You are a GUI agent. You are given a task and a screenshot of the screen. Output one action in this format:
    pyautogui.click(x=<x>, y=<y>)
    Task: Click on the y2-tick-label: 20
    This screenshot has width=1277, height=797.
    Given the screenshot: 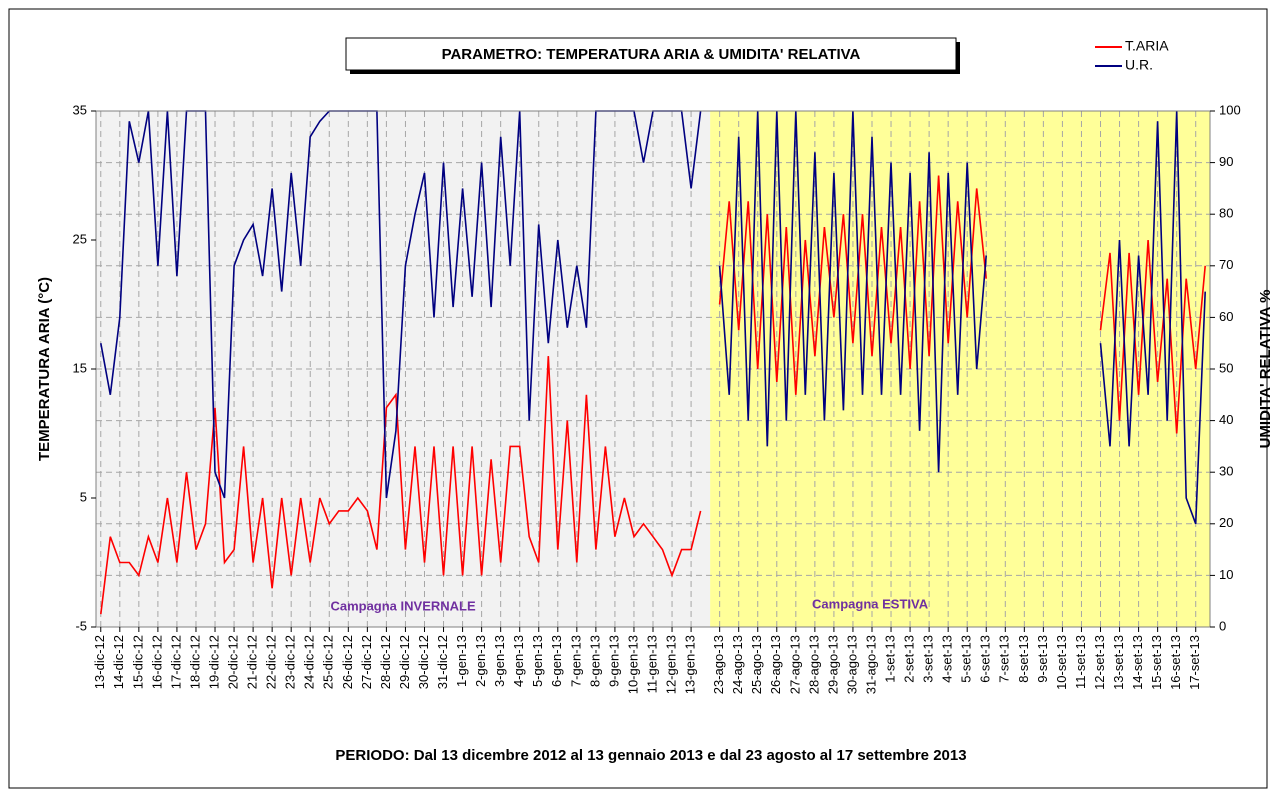 What is the action you would take?
    pyautogui.click(x=1226, y=522)
    